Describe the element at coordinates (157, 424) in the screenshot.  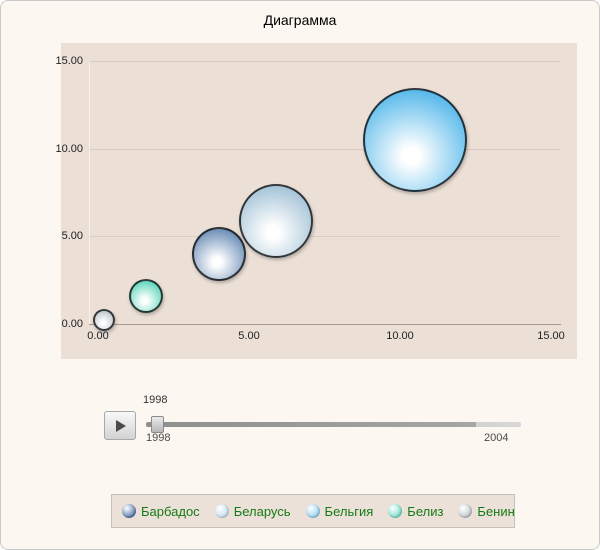
I see `timeline-slider-thumb` at that location.